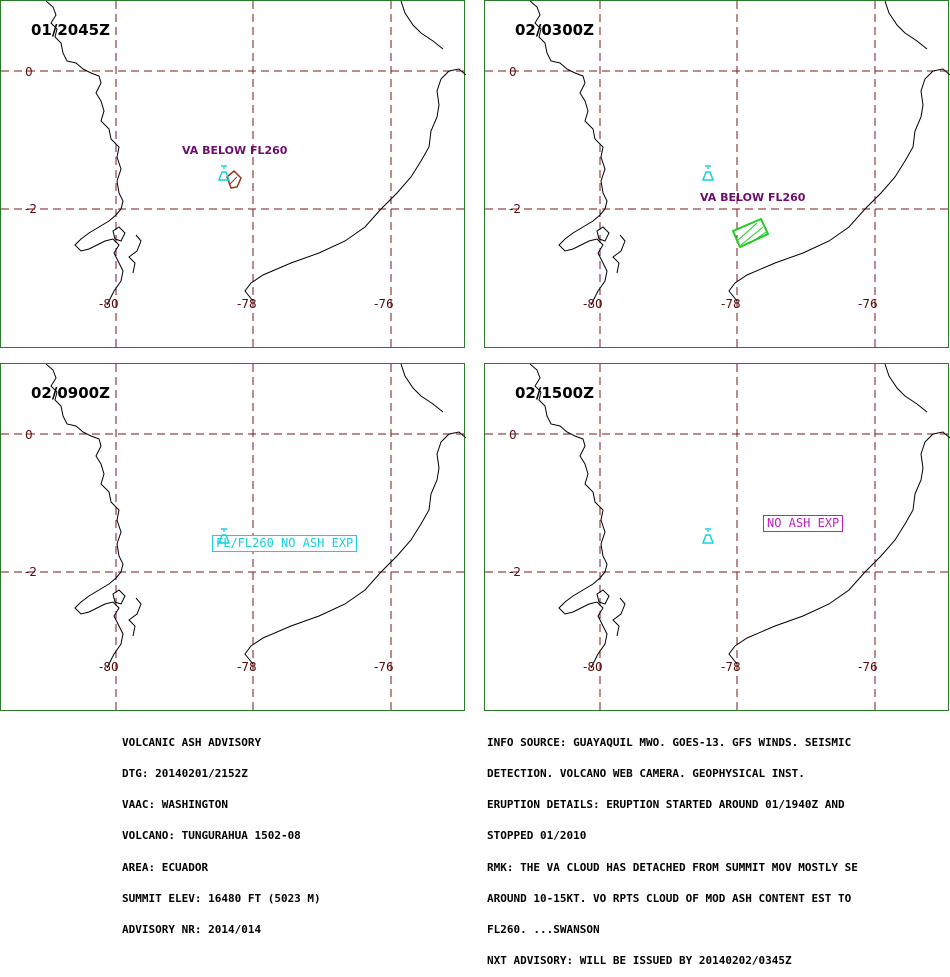  What do you see at coordinates (543, 930) in the screenshot?
I see `info-line: FL260. ...SWANSON` at bounding box center [543, 930].